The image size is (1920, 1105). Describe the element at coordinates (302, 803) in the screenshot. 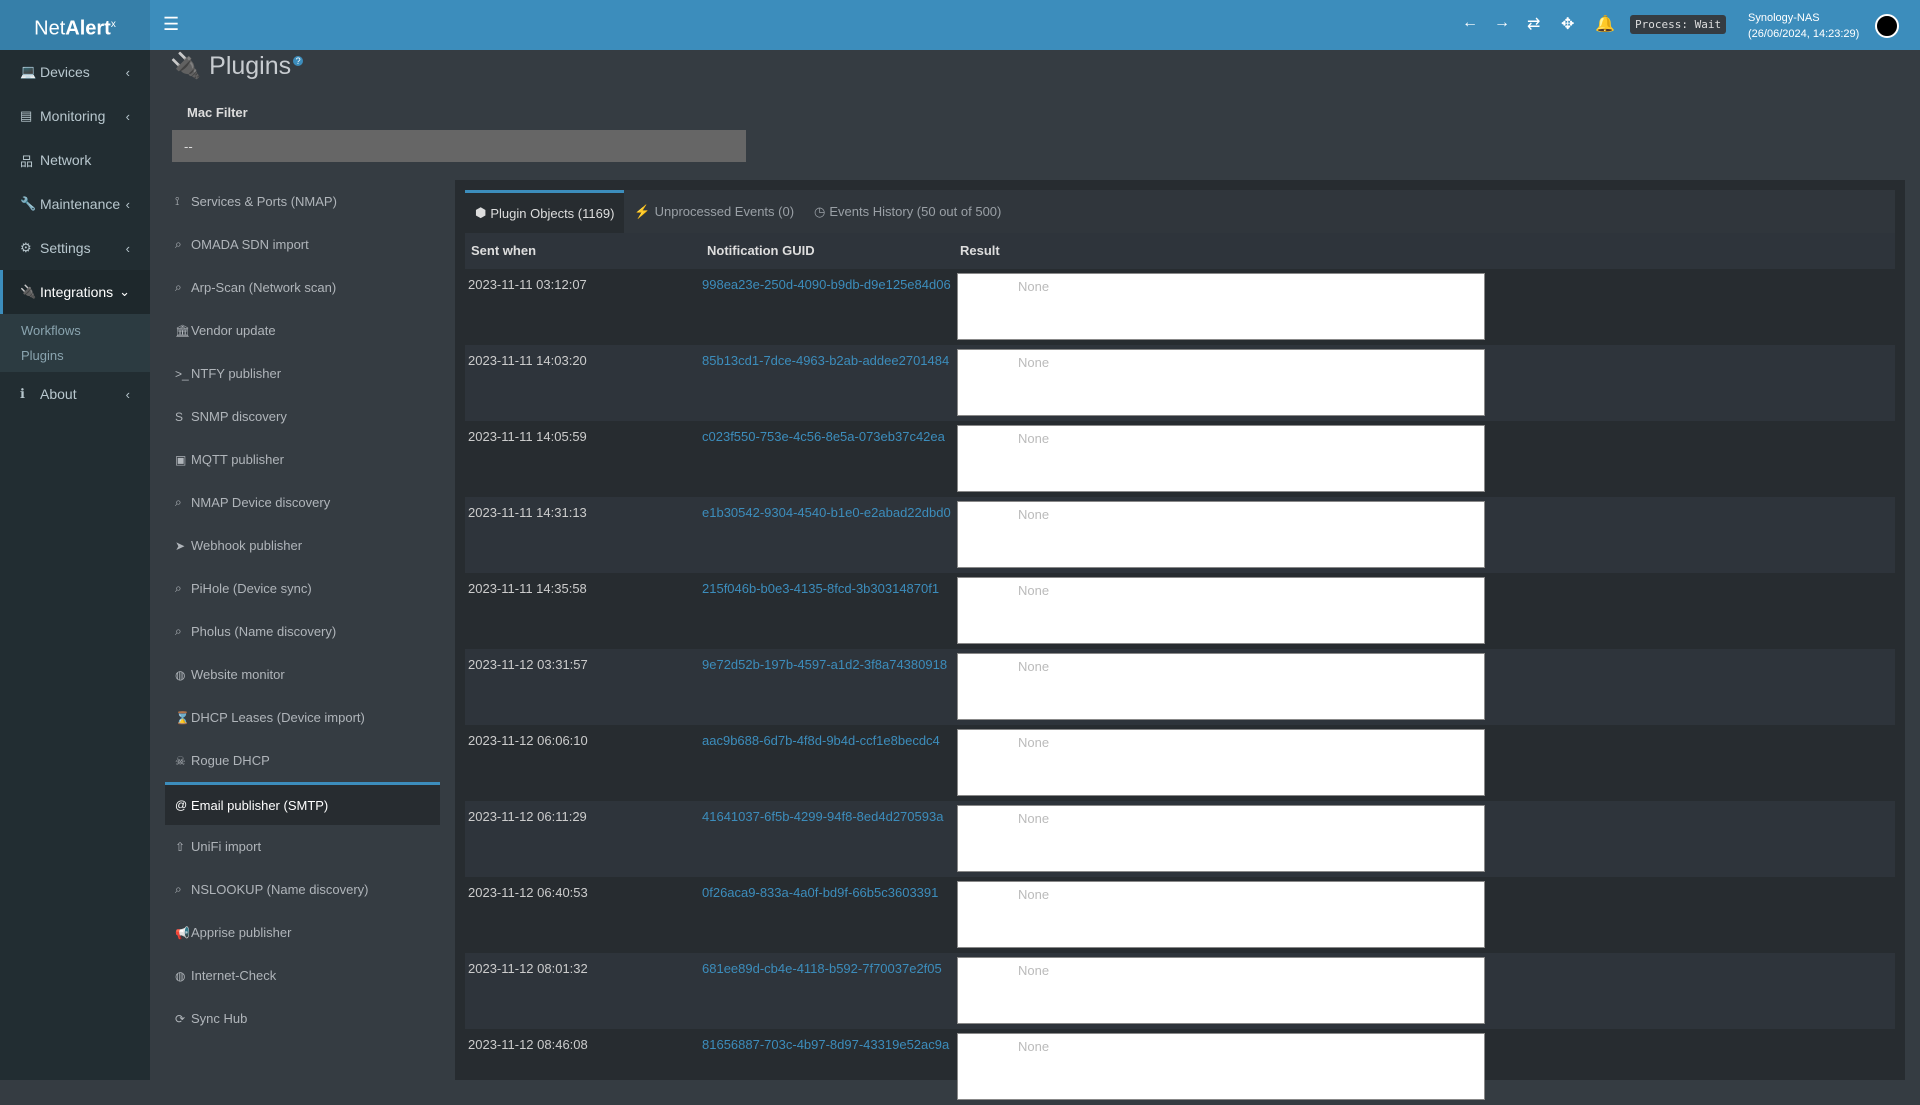

I see `plugin-item: @ Email publisher (SMTP)` at that location.